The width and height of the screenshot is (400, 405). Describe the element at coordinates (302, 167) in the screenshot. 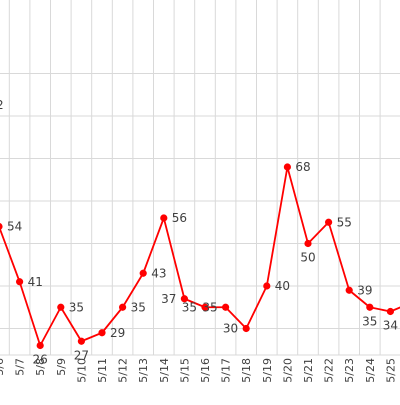

I see `data-label: 68` at that location.